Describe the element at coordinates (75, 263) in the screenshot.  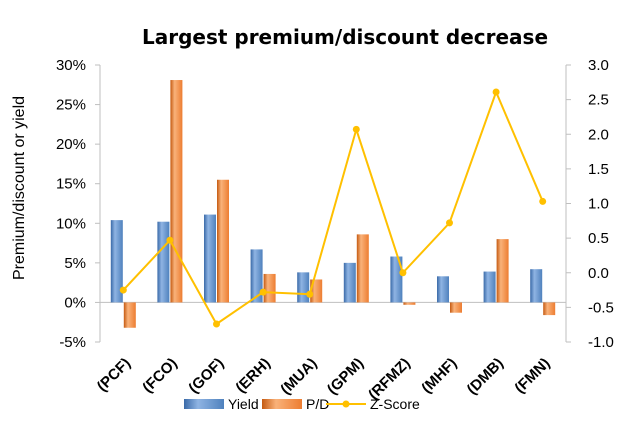
I see `y-tick-label: 5%` at that location.